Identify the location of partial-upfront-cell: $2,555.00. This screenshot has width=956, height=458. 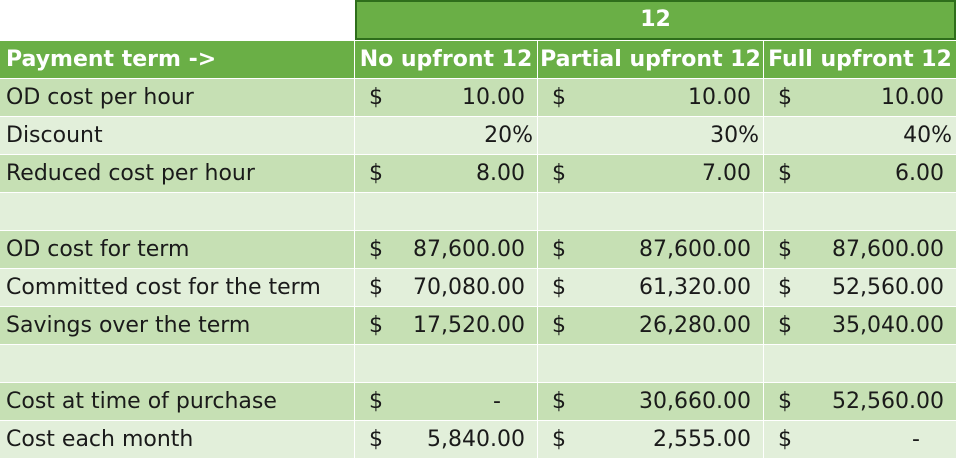
(651, 439).